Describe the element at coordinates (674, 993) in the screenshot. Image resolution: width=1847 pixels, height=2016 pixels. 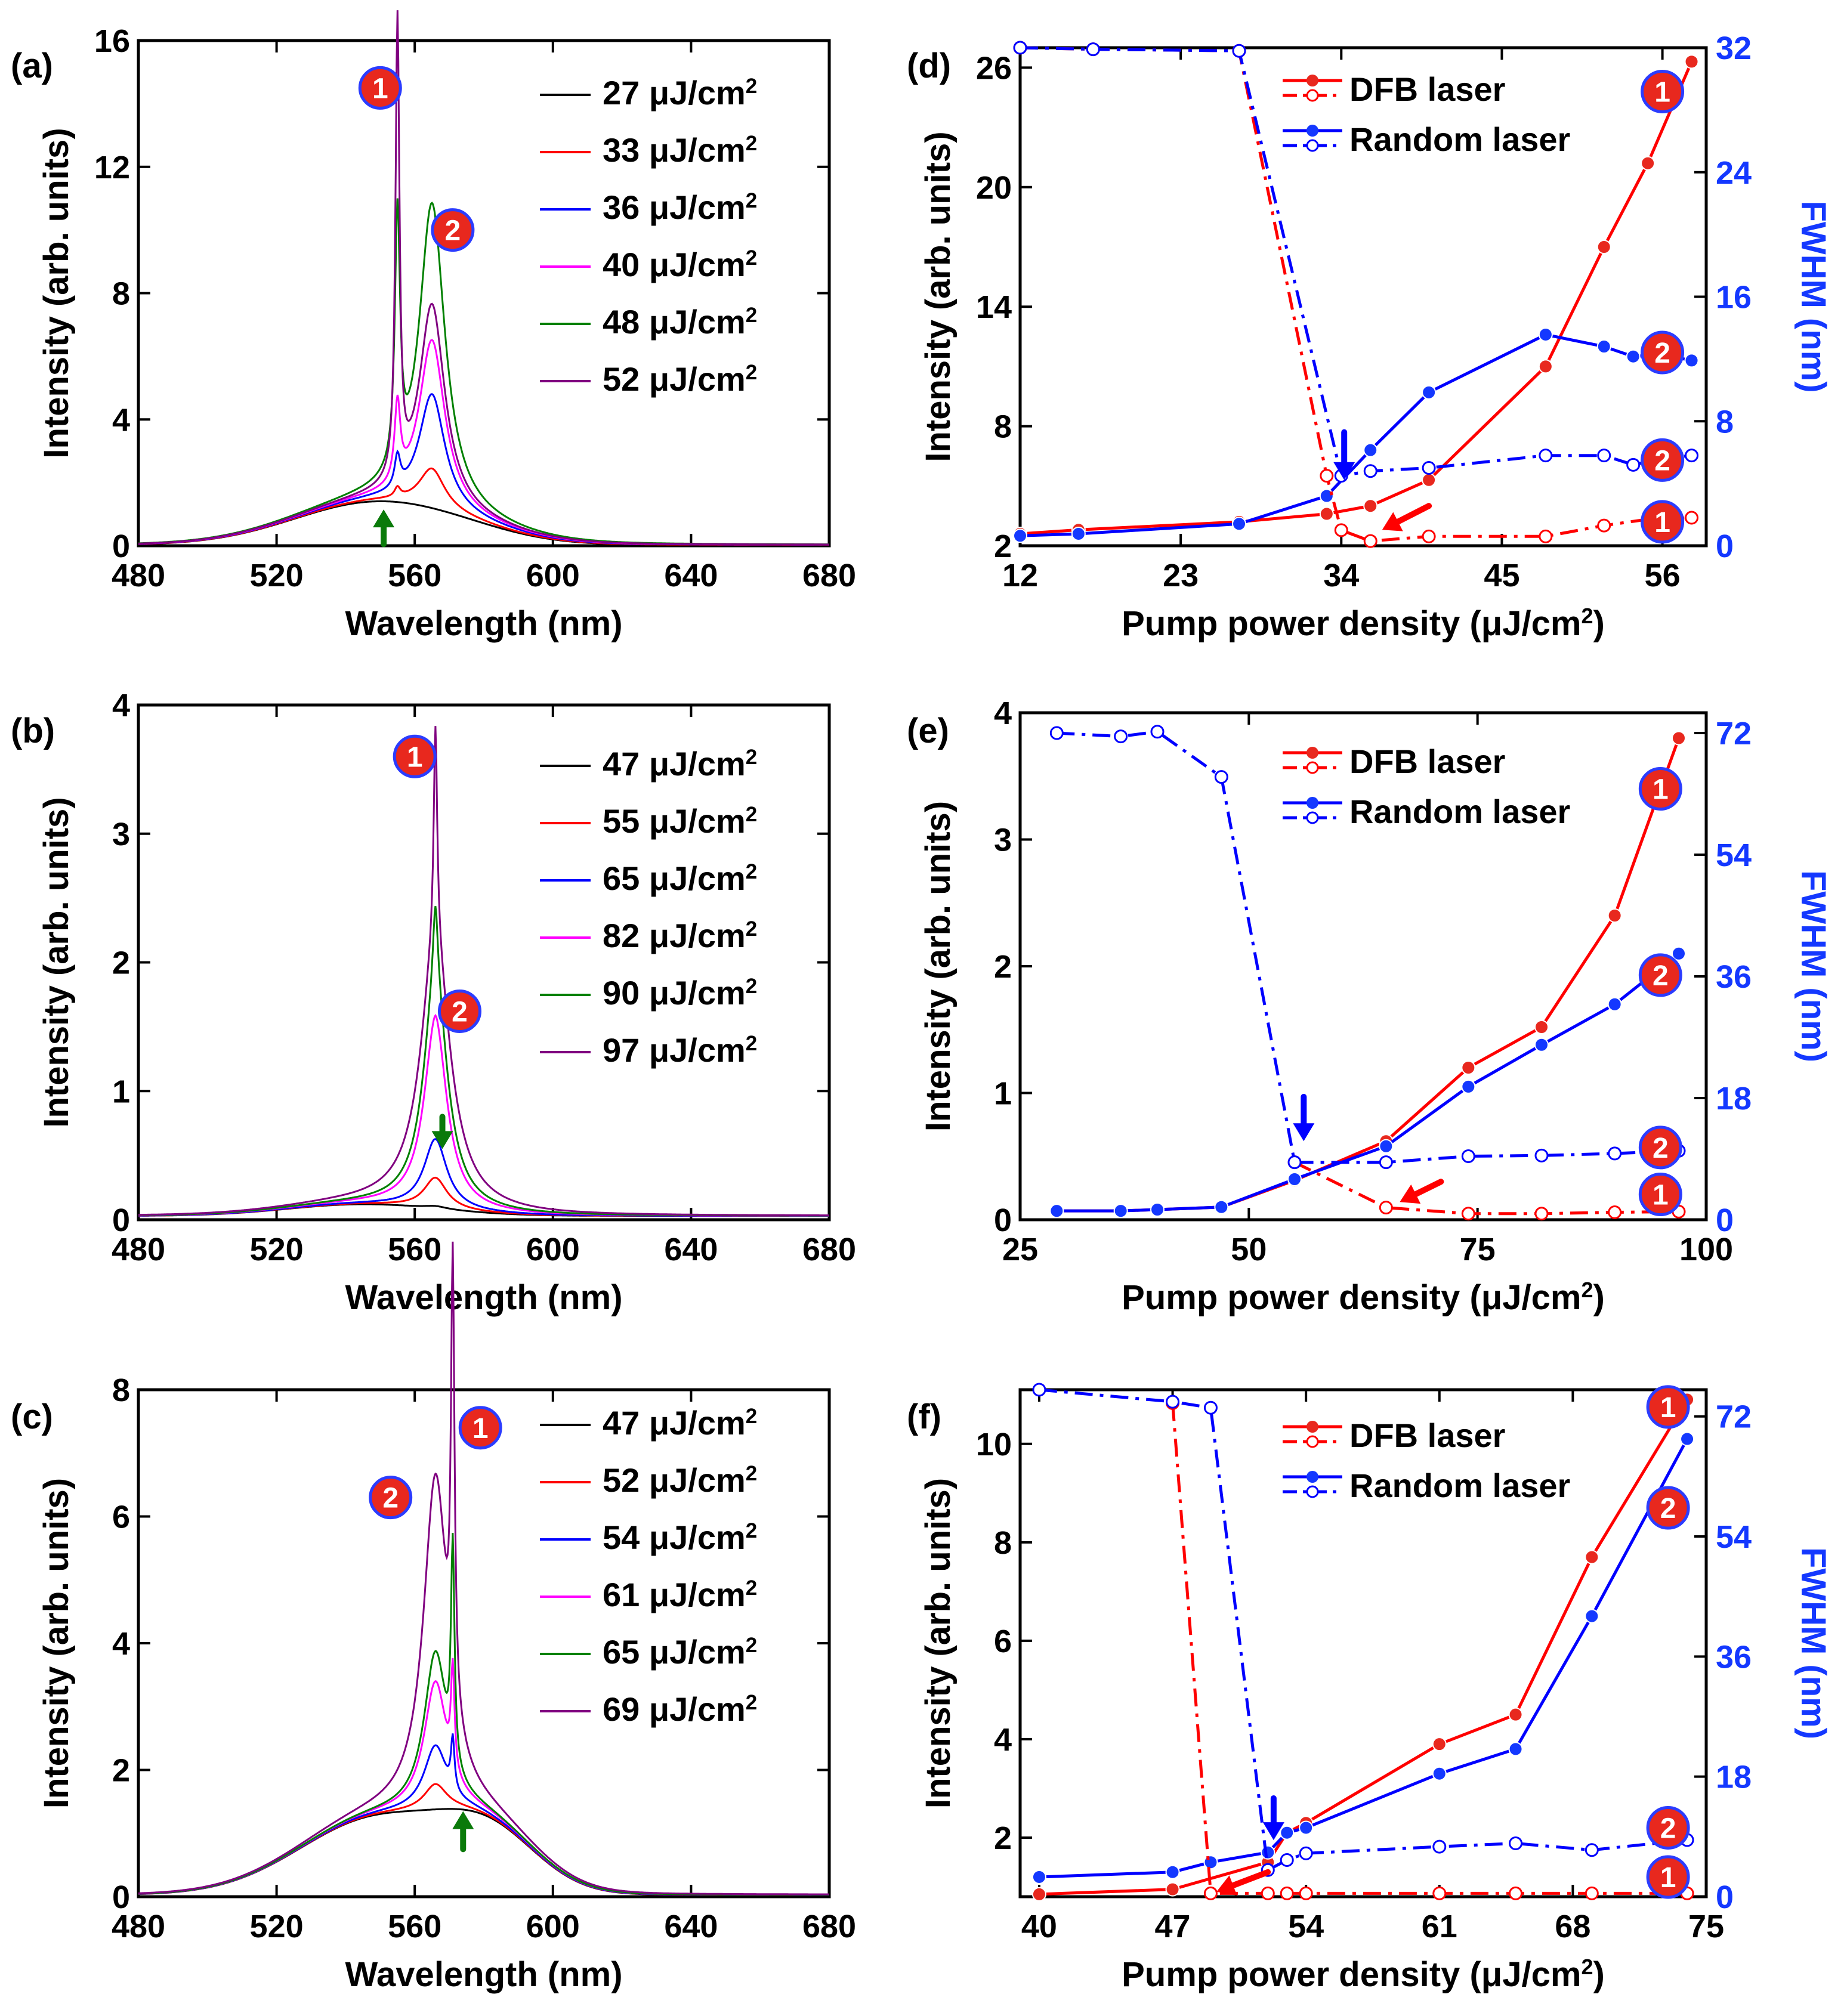
I see `legend-label-part: 90 μJ/cm` at that location.